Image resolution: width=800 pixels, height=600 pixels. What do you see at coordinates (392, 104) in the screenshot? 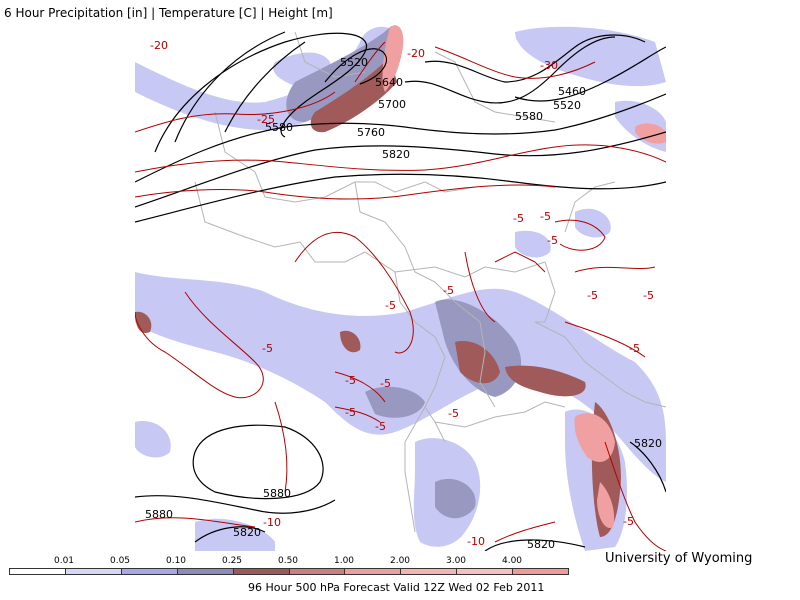
I see `height-label: 5700` at bounding box center [392, 104].